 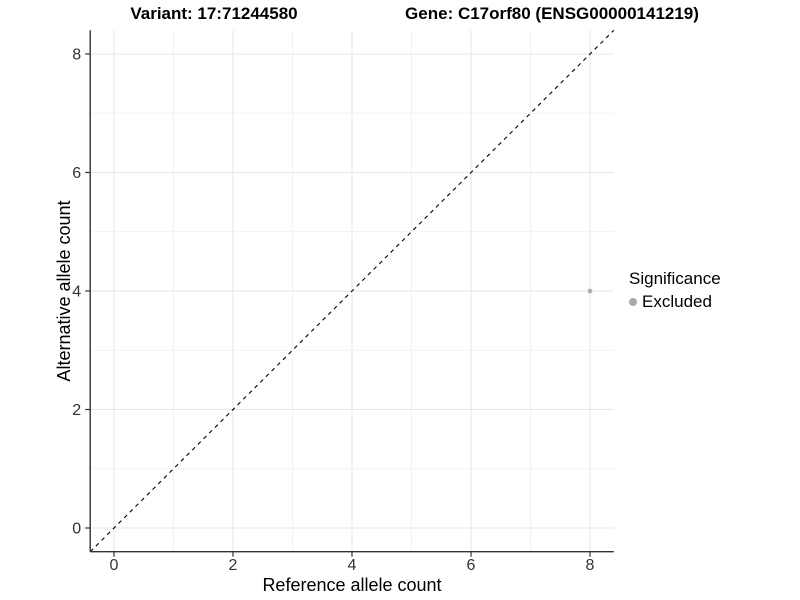 I want to click on excluded-point-icon, so click(x=633, y=302).